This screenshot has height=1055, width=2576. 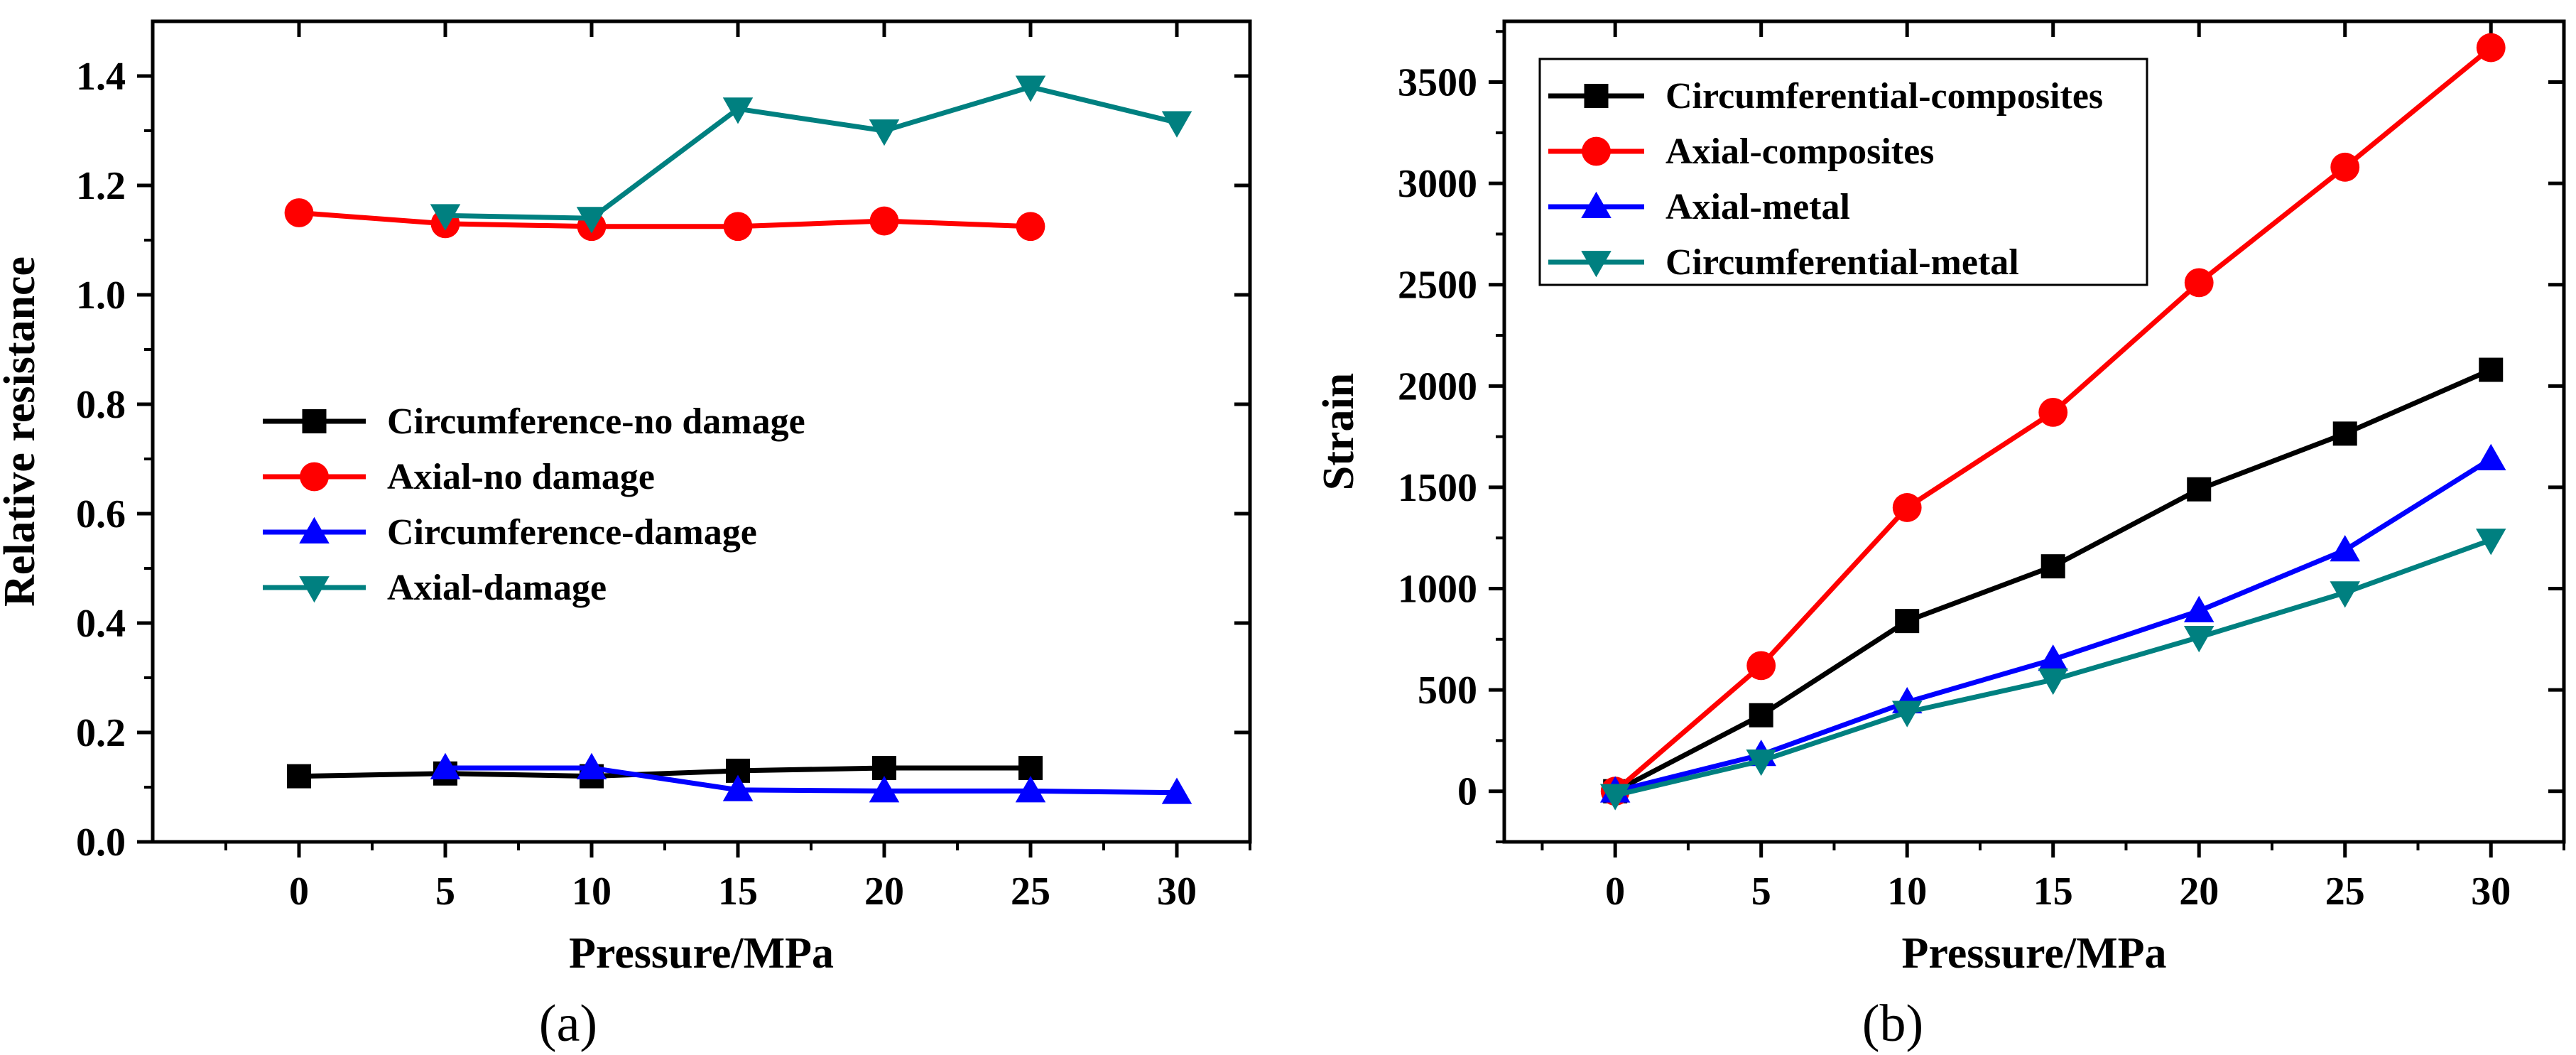 I want to click on series-circumference-damage, so click(x=811, y=778).